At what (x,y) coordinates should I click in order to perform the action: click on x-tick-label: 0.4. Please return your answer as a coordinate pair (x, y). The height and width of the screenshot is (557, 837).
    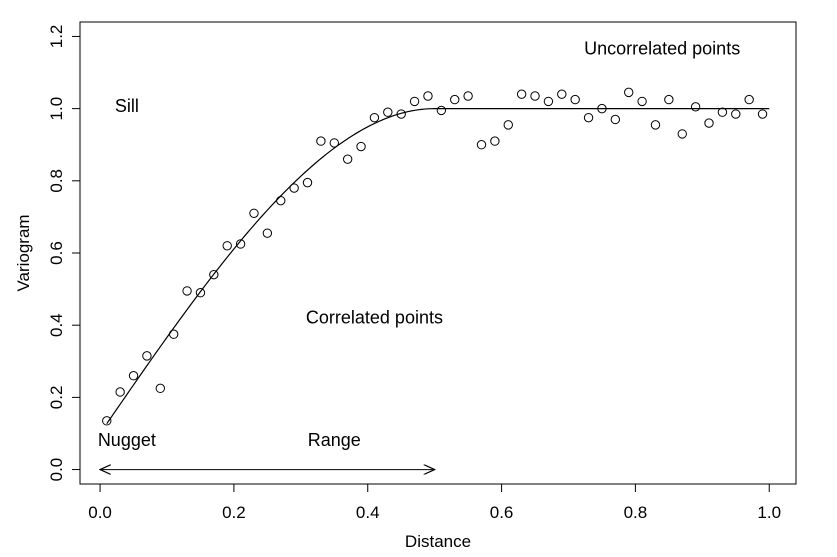
    Looking at the image, I should click on (368, 512).